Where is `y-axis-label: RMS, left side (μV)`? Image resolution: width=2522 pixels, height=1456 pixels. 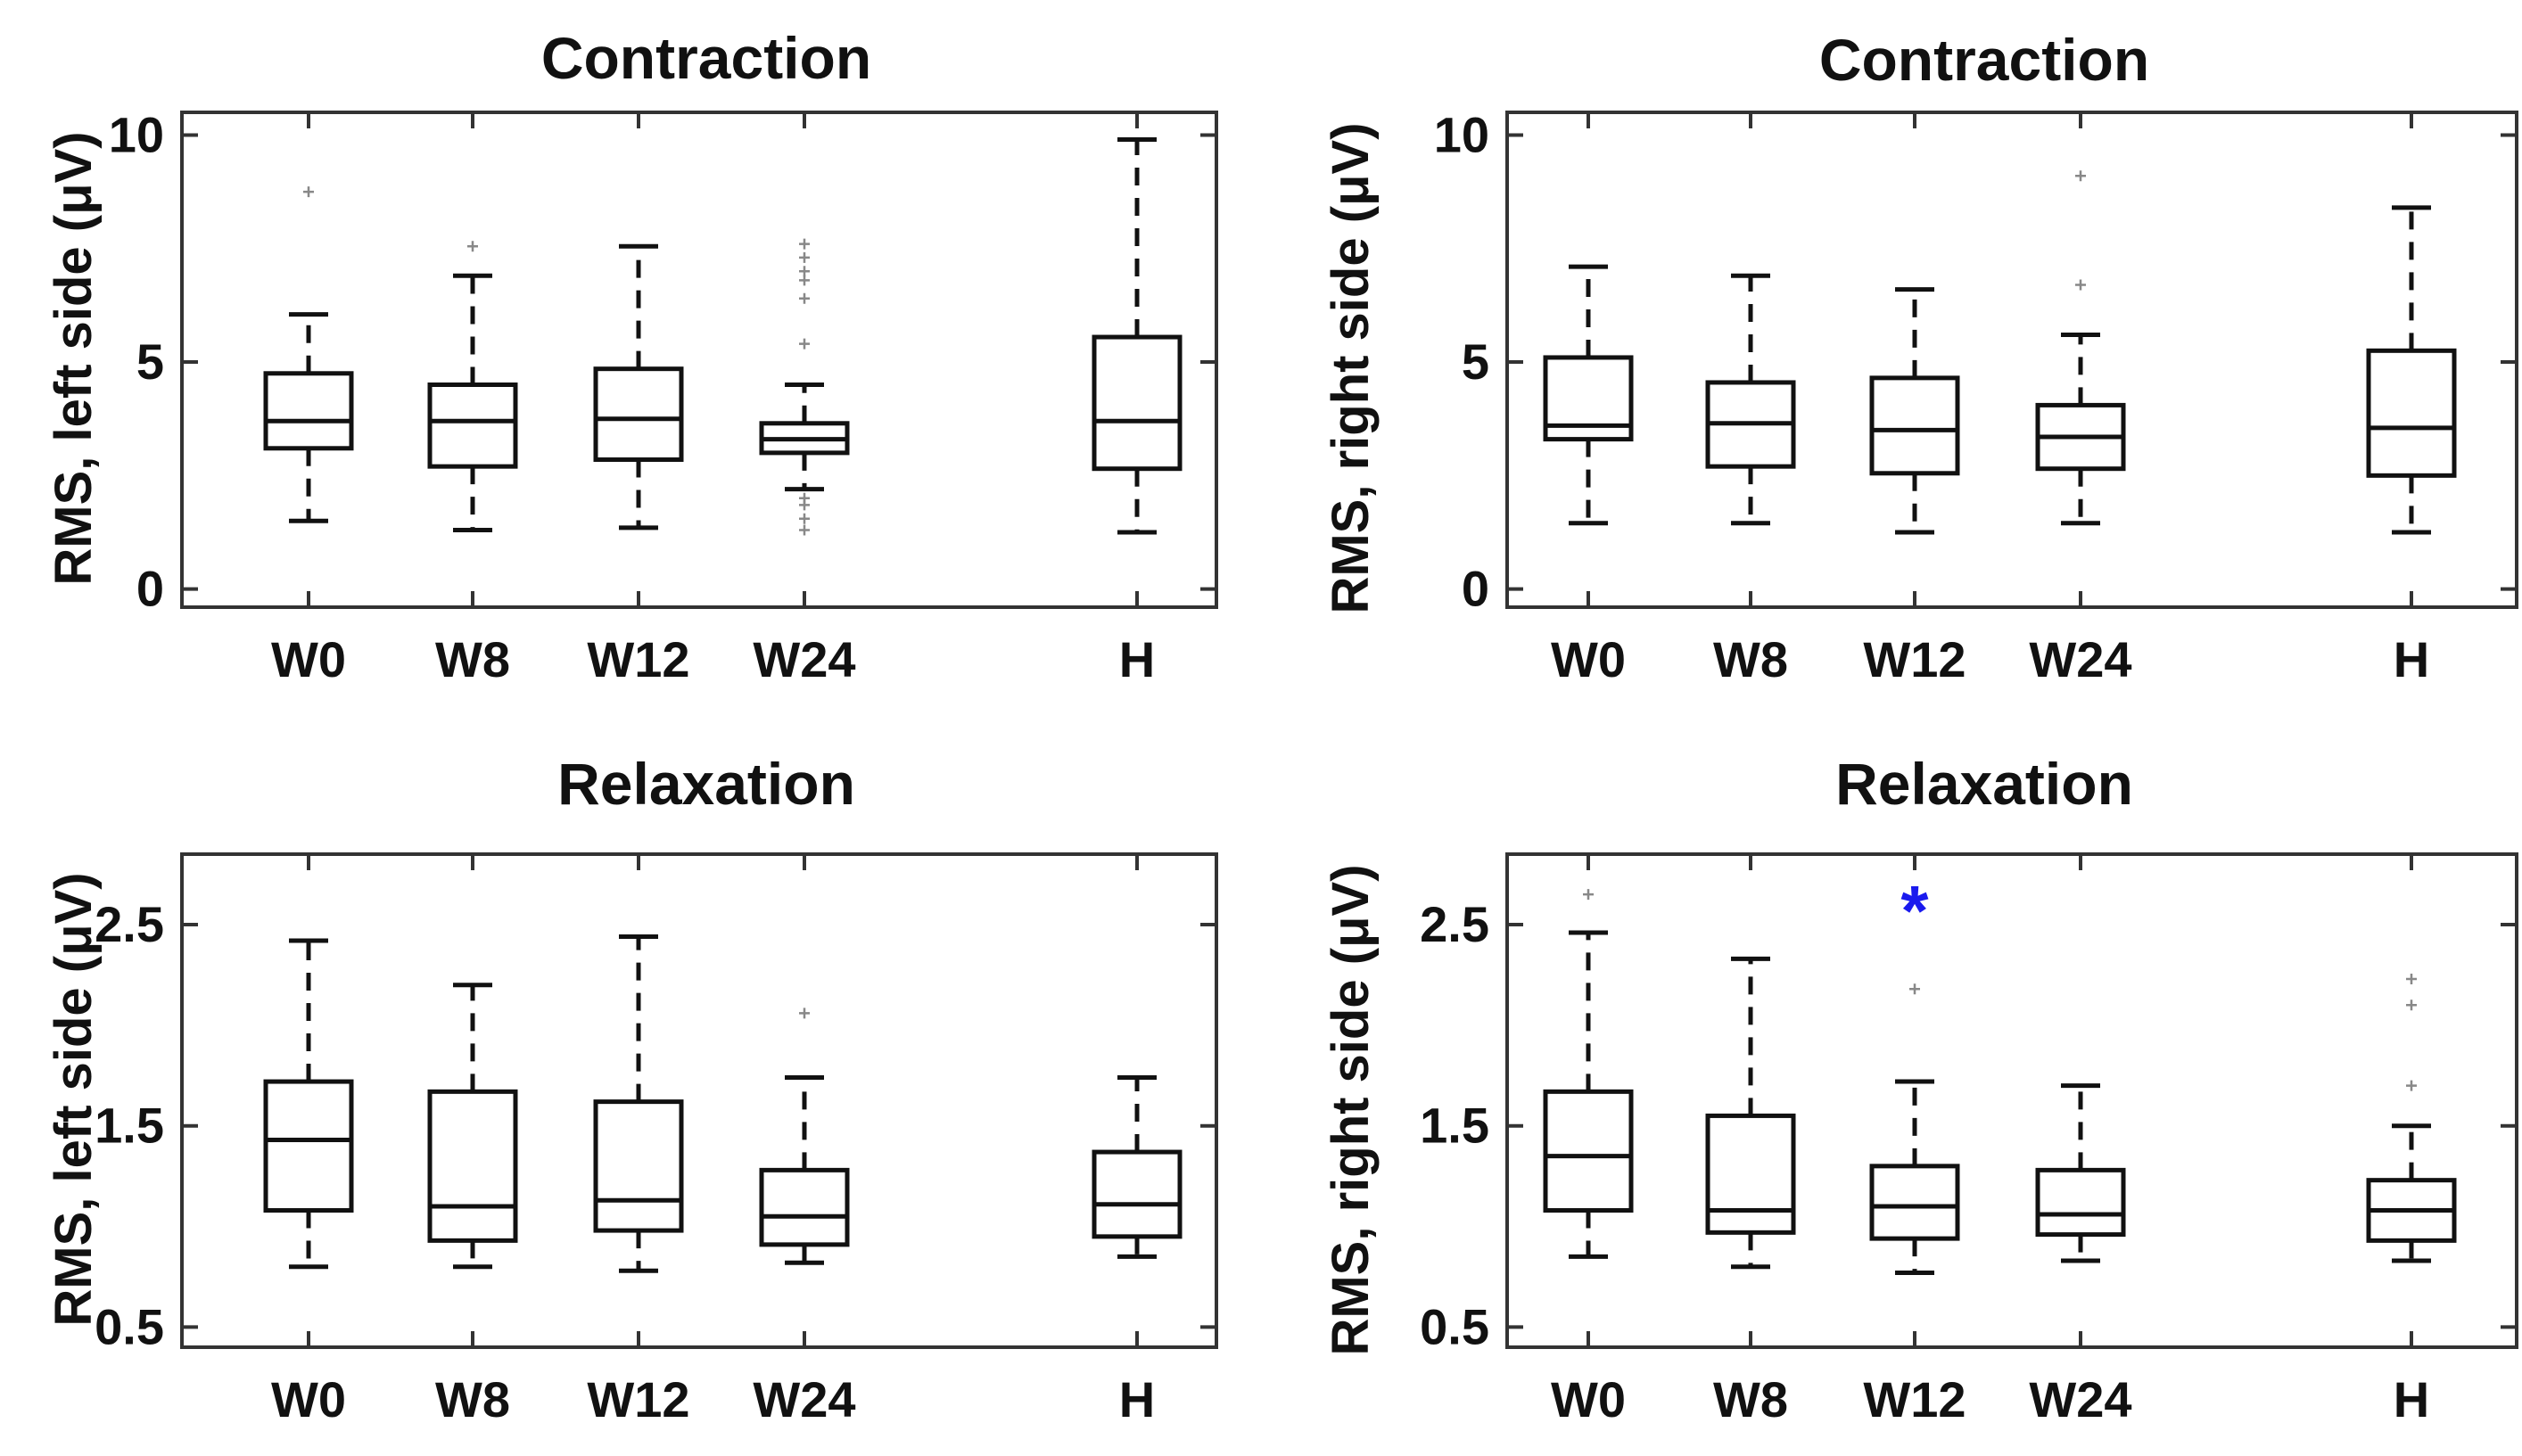
y-axis-label: RMS, left side (μV) is located at coordinates (74, 1099).